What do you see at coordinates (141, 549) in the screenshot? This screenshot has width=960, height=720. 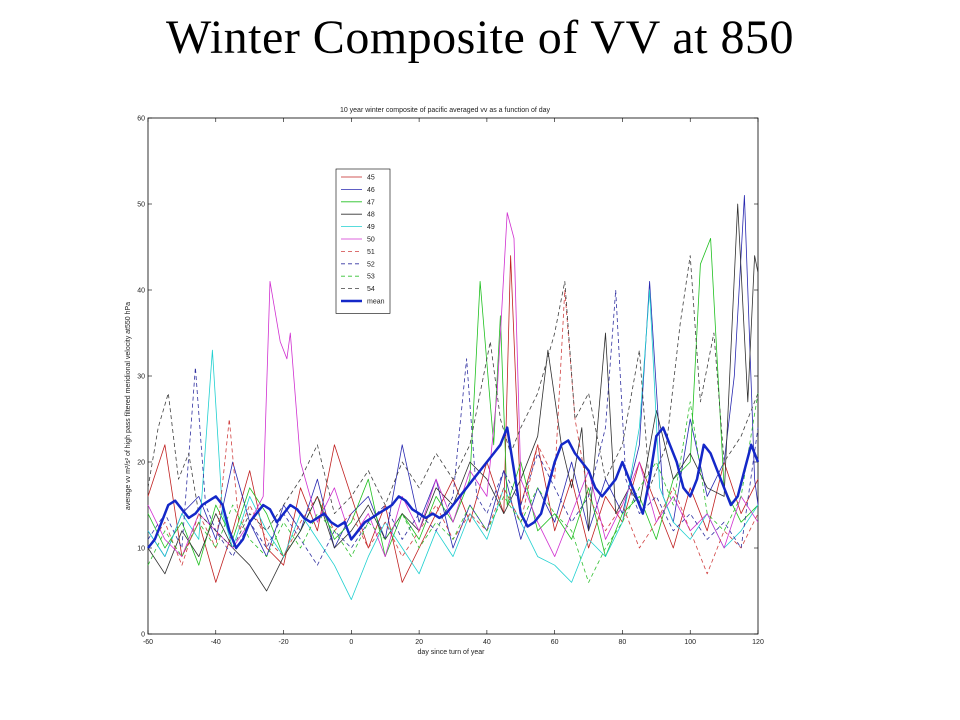 I see `y-tick-label: 10` at bounding box center [141, 549].